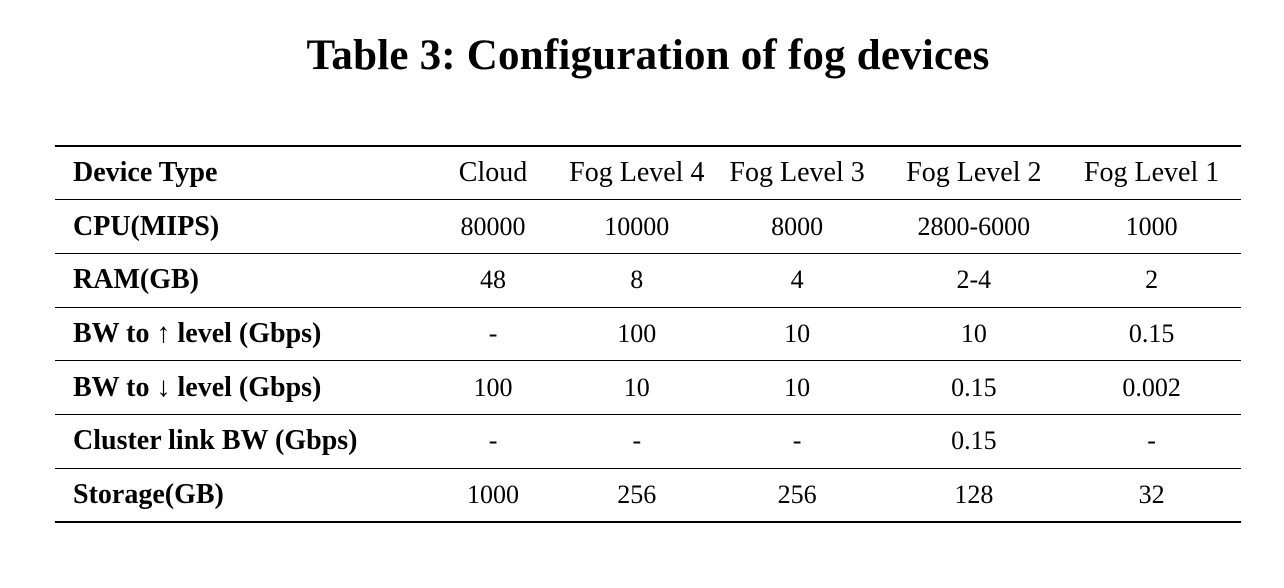  I want to click on table-cell: 8000, so click(797, 226).